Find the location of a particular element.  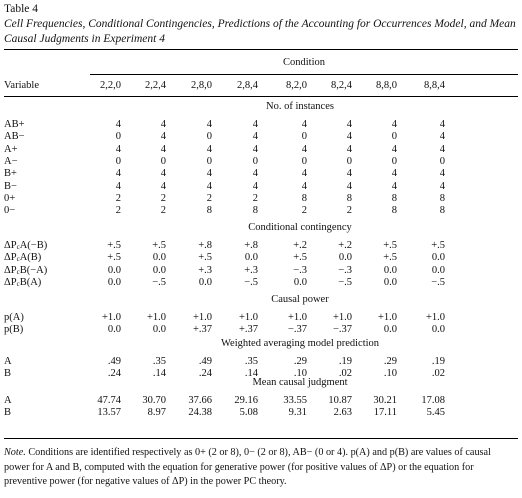

spanner-rule is located at coordinates (304, 74).